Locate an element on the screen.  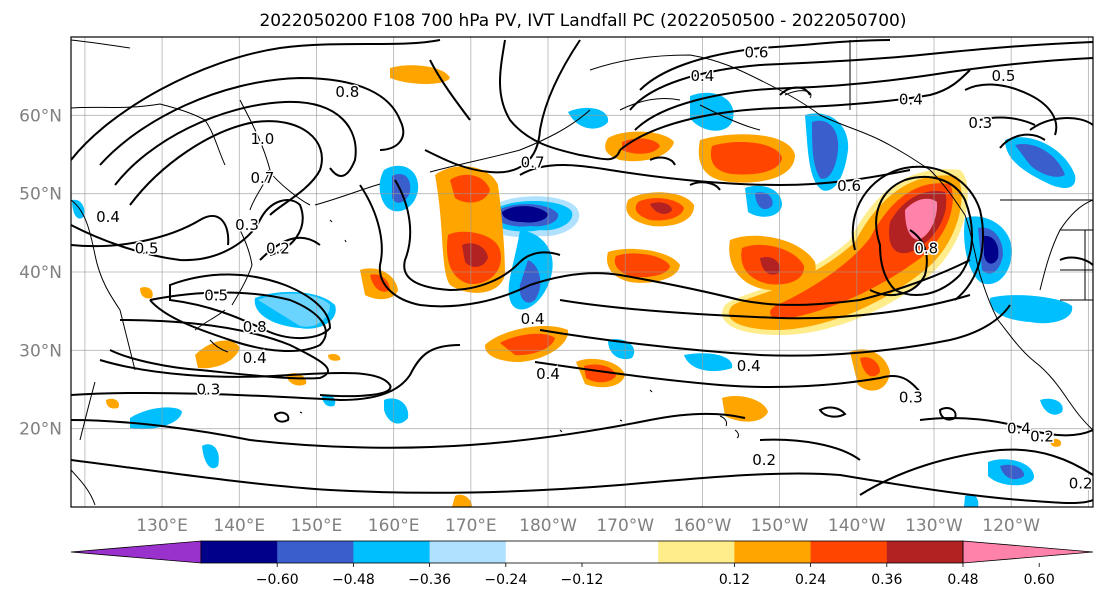
latitude-labels: 60°N 50°N 40°N 30°N 20°N is located at coordinates (40, 272).